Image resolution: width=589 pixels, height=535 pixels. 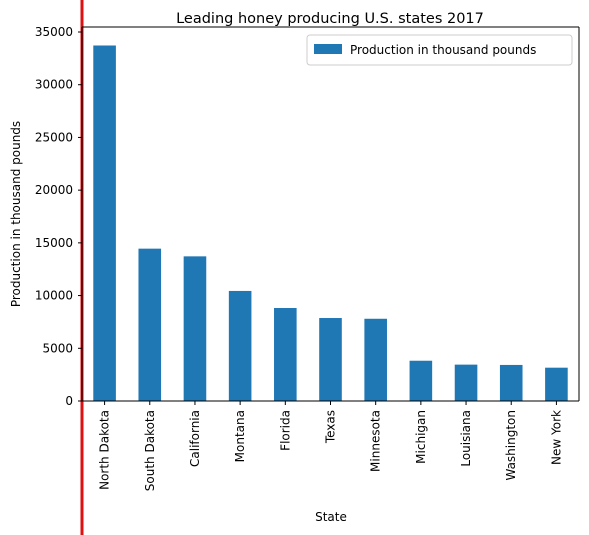 What do you see at coordinates (54, 190) in the screenshot?
I see `y-tick-label: 20000` at bounding box center [54, 190].